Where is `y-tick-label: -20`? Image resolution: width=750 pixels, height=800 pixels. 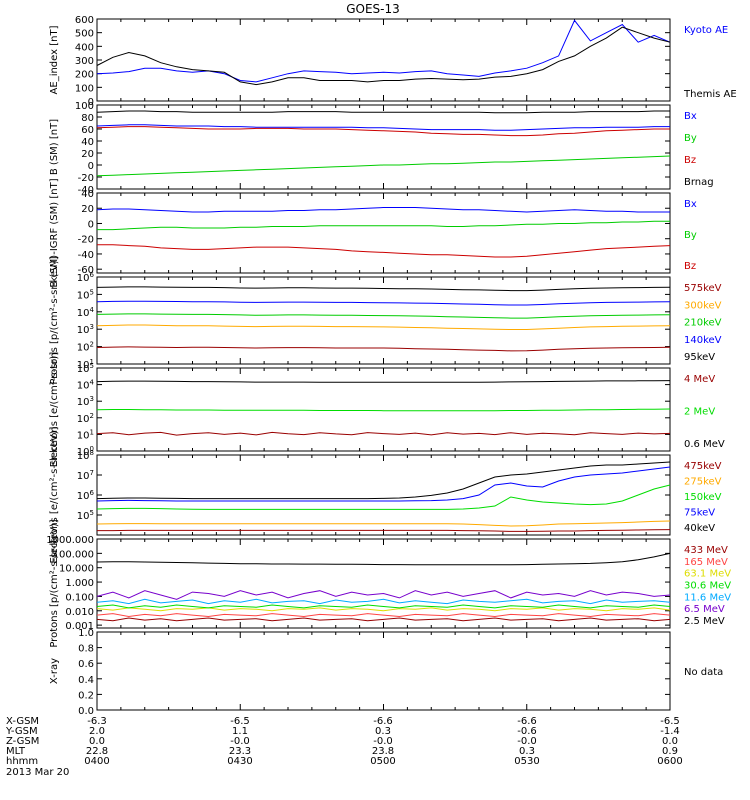 y-tick-label: -20 is located at coordinates (86, 240).